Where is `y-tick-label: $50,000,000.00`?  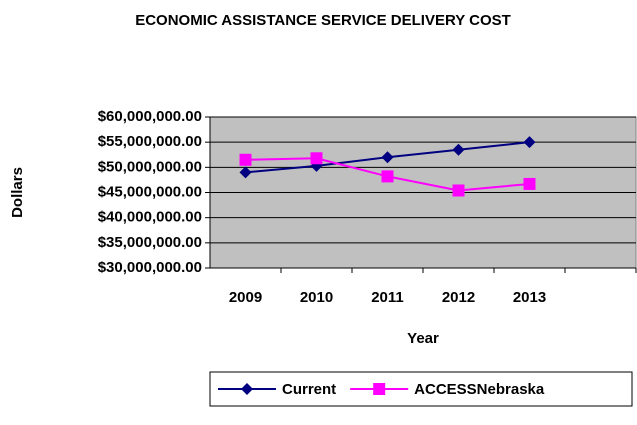 y-tick-label: $50,000,000.00 is located at coordinates (150, 166).